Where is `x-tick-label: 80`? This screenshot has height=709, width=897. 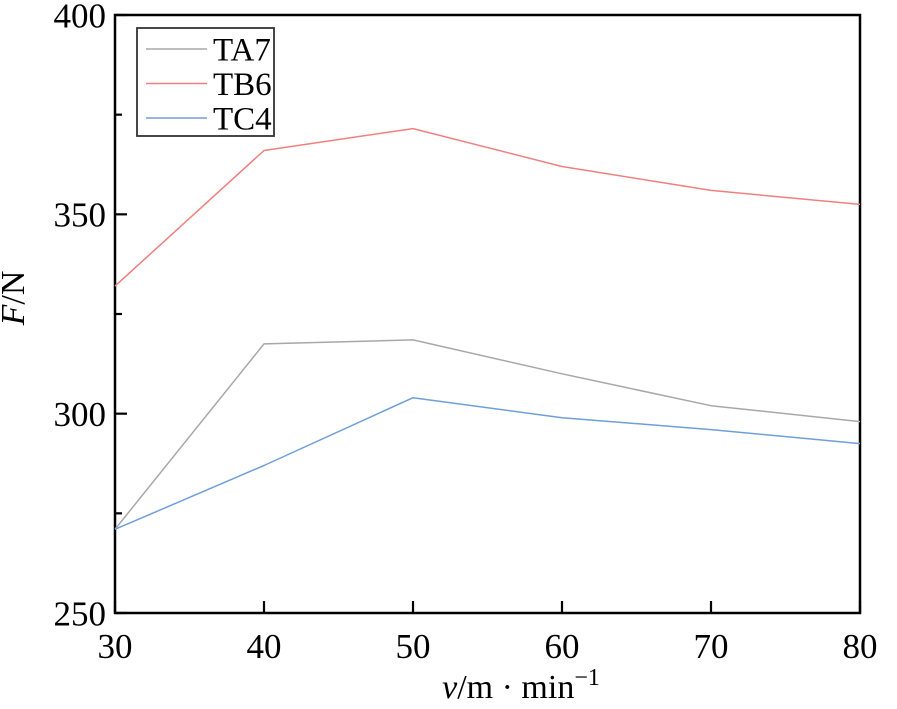
x-tick-label: 80 is located at coordinates (860, 646).